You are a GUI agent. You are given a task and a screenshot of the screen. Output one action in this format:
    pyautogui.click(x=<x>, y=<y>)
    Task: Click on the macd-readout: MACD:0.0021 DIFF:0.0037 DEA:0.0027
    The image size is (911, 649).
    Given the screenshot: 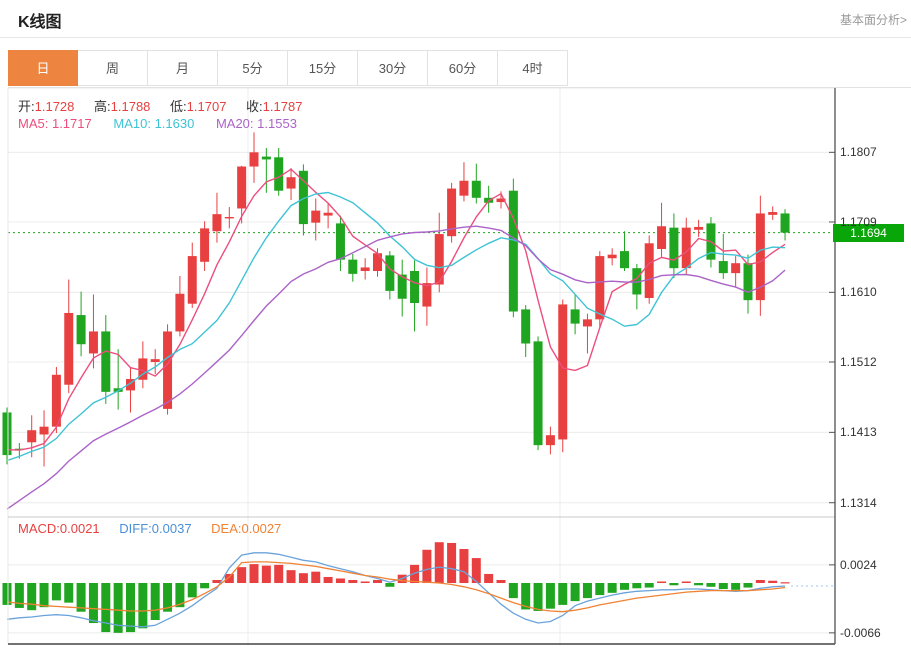 What is the action you would take?
    pyautogui.click(x=157, y=528)
    